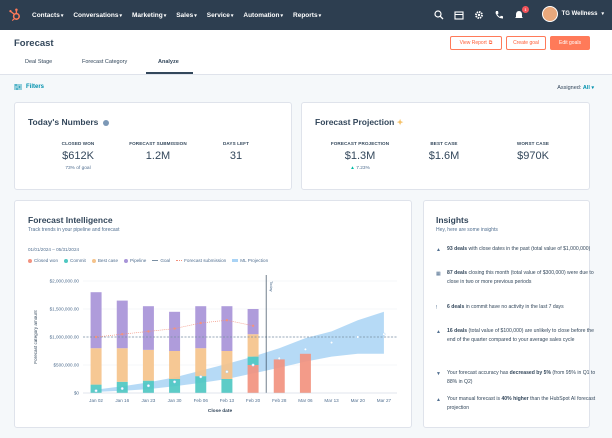 The width and height of the screenshot is (612, 438). Describe the element at coordinates (279, 400) in the screenshot. I see `x-tick-label: Feb 28` at that location.